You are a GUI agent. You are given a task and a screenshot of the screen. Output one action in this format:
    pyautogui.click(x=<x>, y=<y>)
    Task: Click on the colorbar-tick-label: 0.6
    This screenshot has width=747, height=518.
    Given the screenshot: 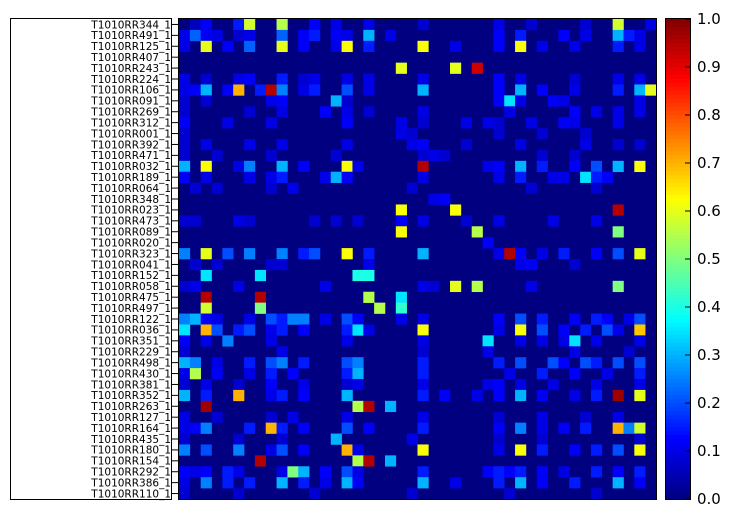 What is the action you would take?
    pyautogui.click(x=709, y=211)
    